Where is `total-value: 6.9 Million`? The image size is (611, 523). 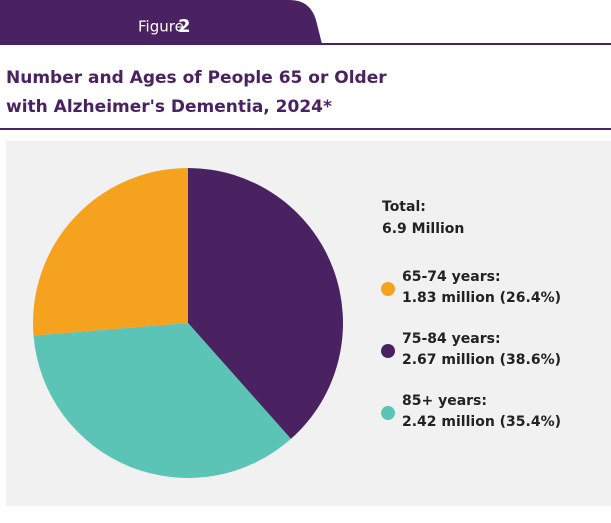
total-value: 6.9 Million is located at coordinates (423, 229).